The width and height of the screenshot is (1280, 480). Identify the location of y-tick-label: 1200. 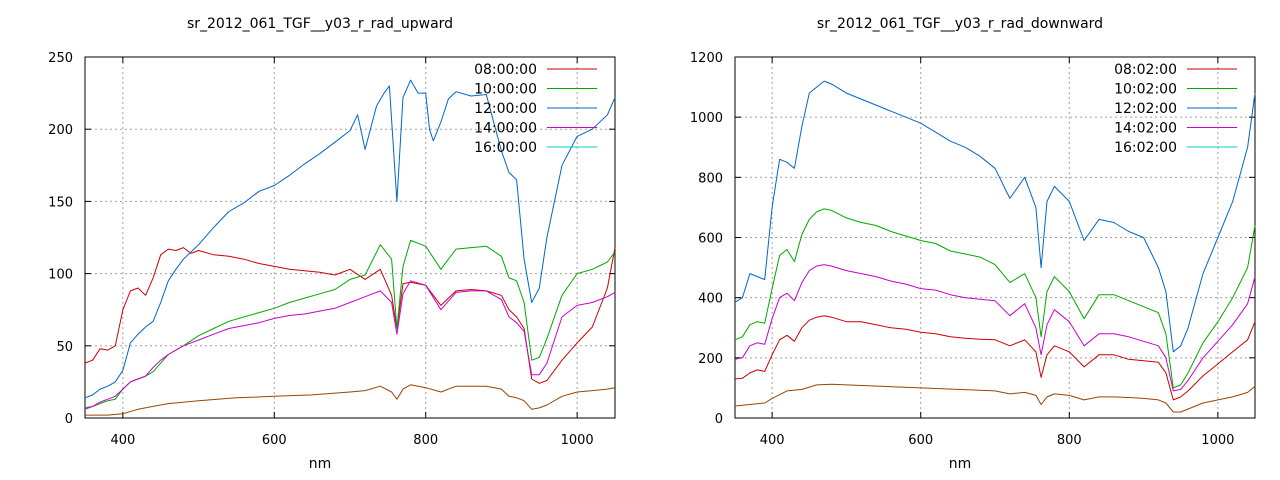
(706, 58).